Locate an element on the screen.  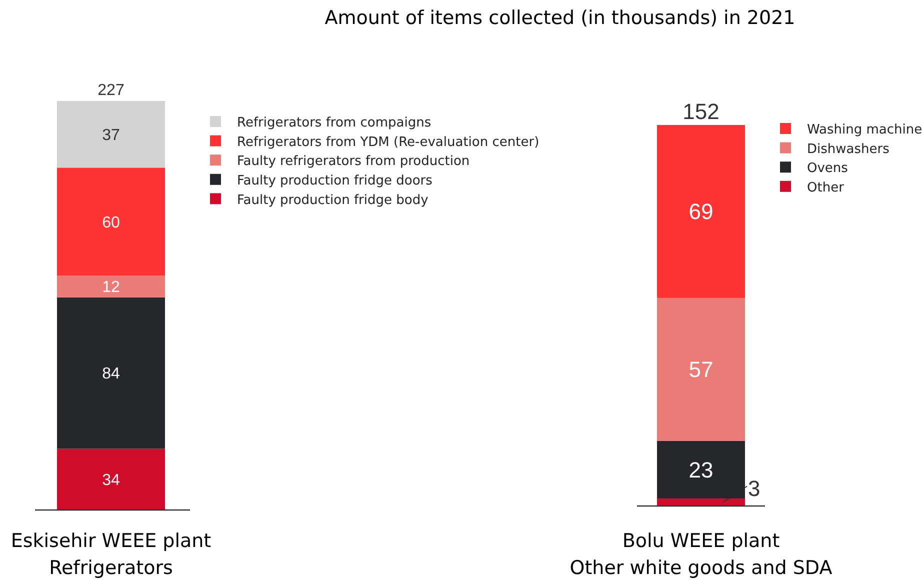
legend-label: Other is located at coordinates (826, 188).